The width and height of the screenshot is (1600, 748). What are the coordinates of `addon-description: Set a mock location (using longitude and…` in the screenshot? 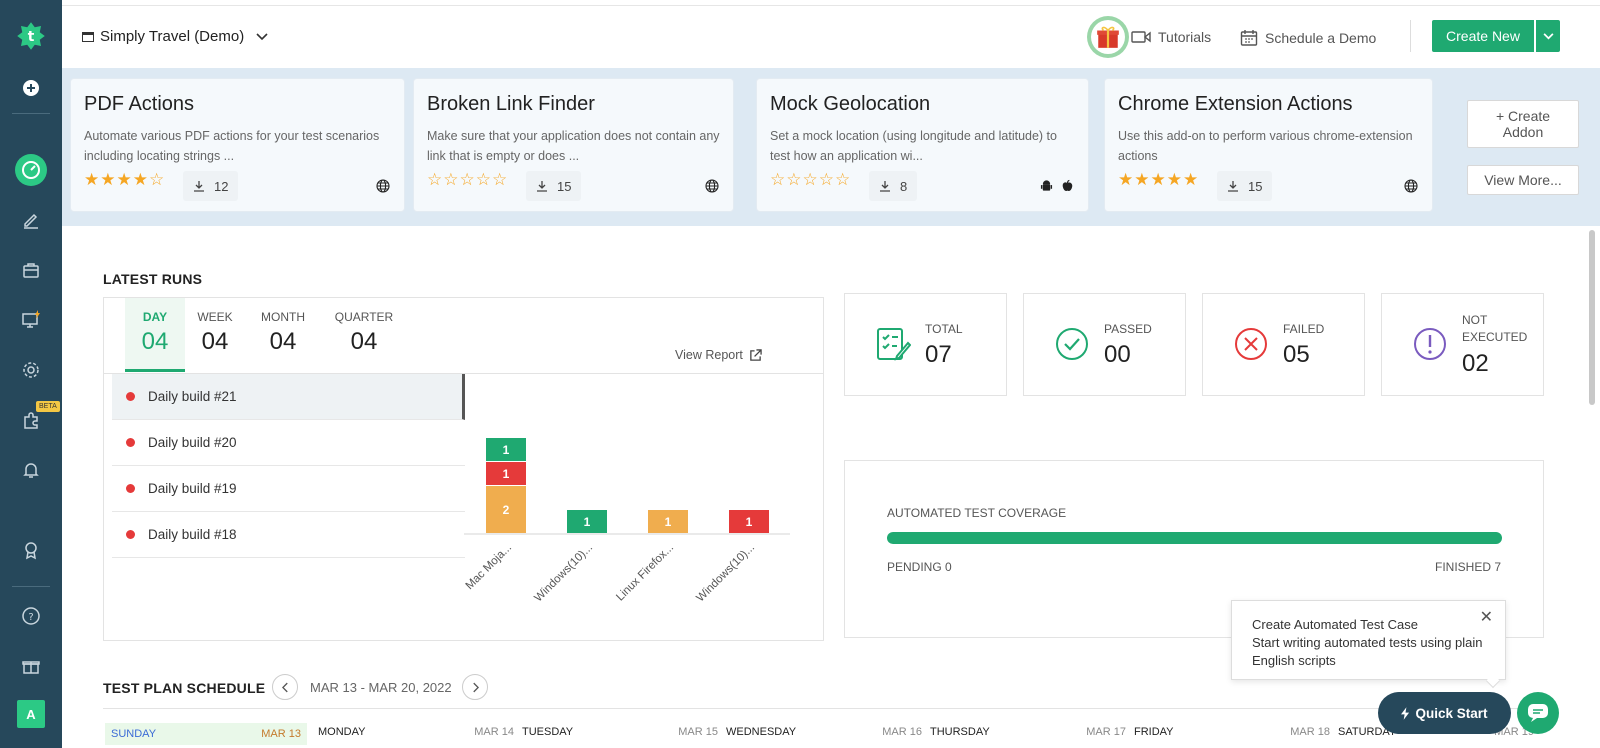 It's located at (913, 146).